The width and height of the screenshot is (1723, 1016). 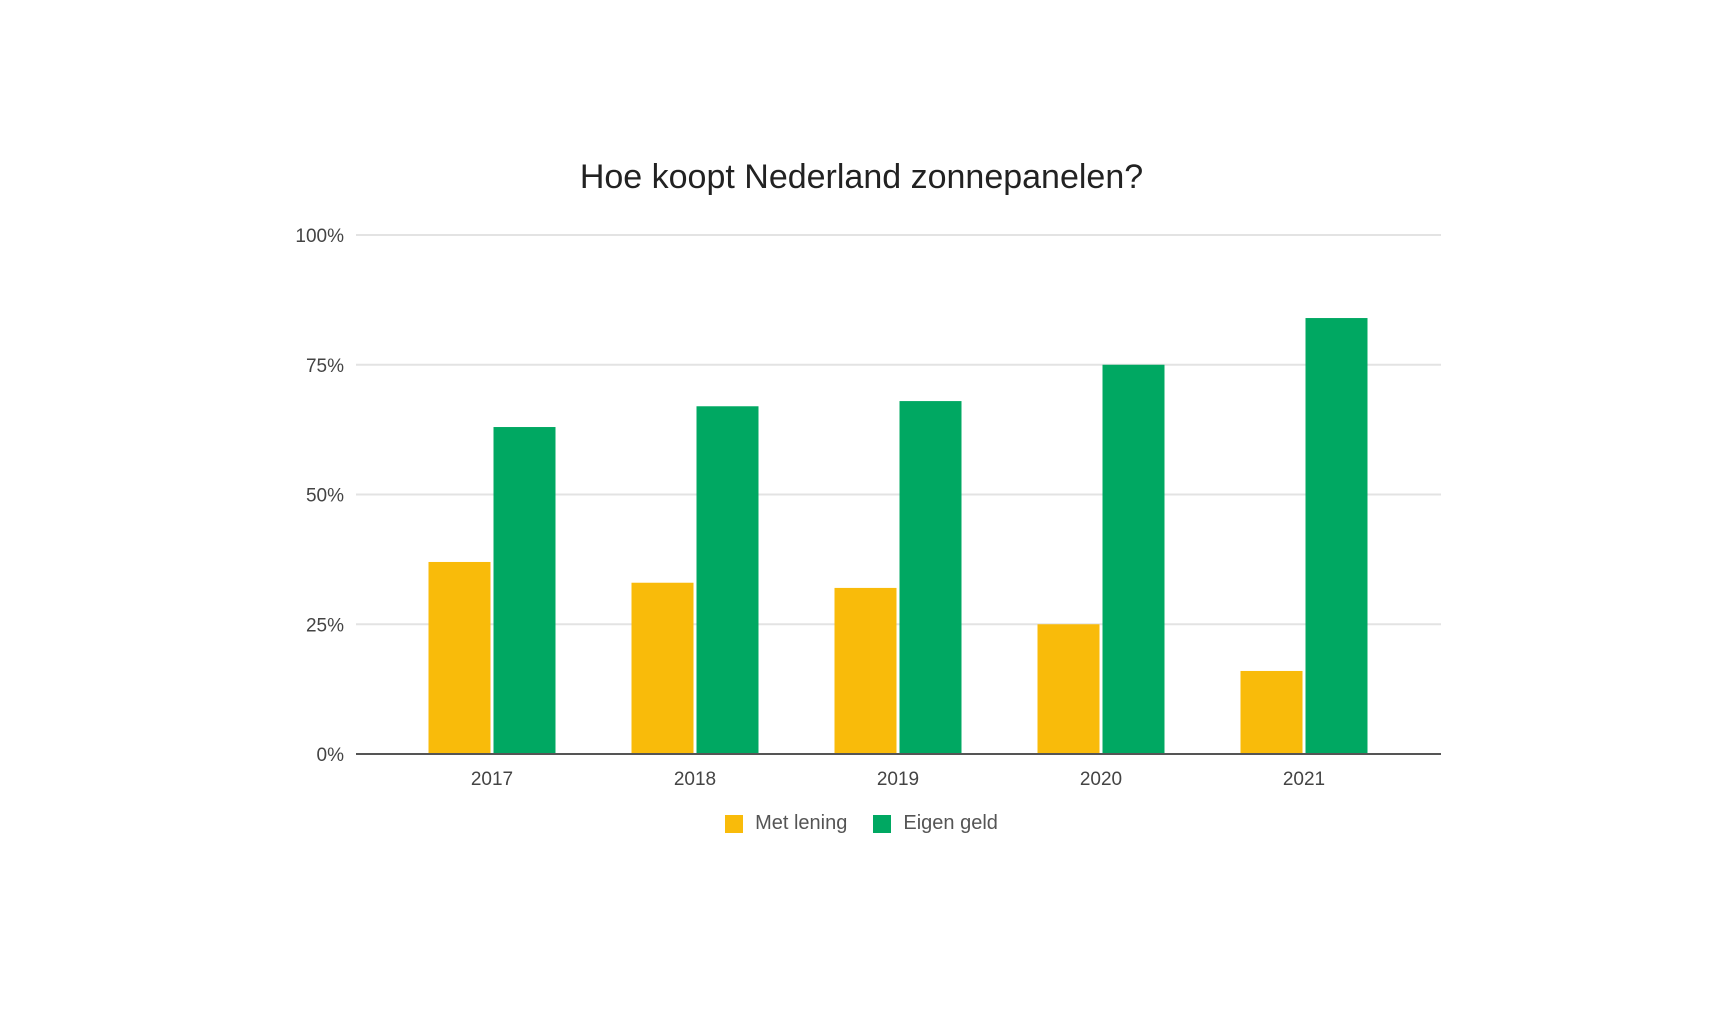 What do you see at coordinates (865, 670) in the screenshot?
I see `bar-met-lening-2019` at bounding box center [865, 670].